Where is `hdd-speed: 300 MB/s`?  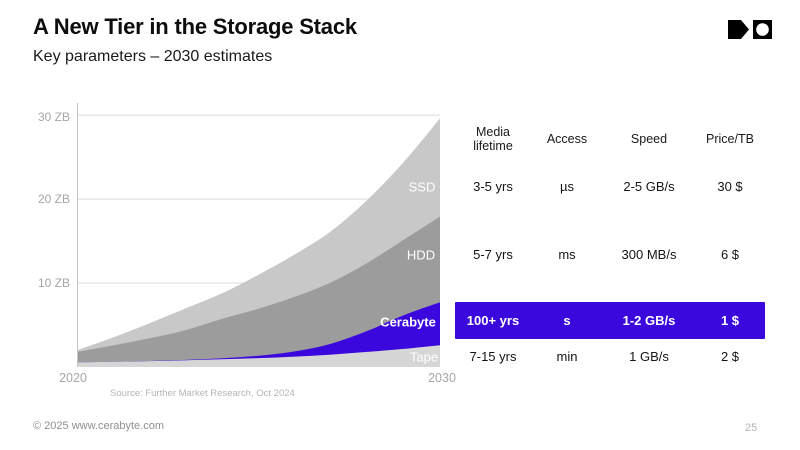 hdd-speed: 300 MB/s is located at coordinates (649, 254).